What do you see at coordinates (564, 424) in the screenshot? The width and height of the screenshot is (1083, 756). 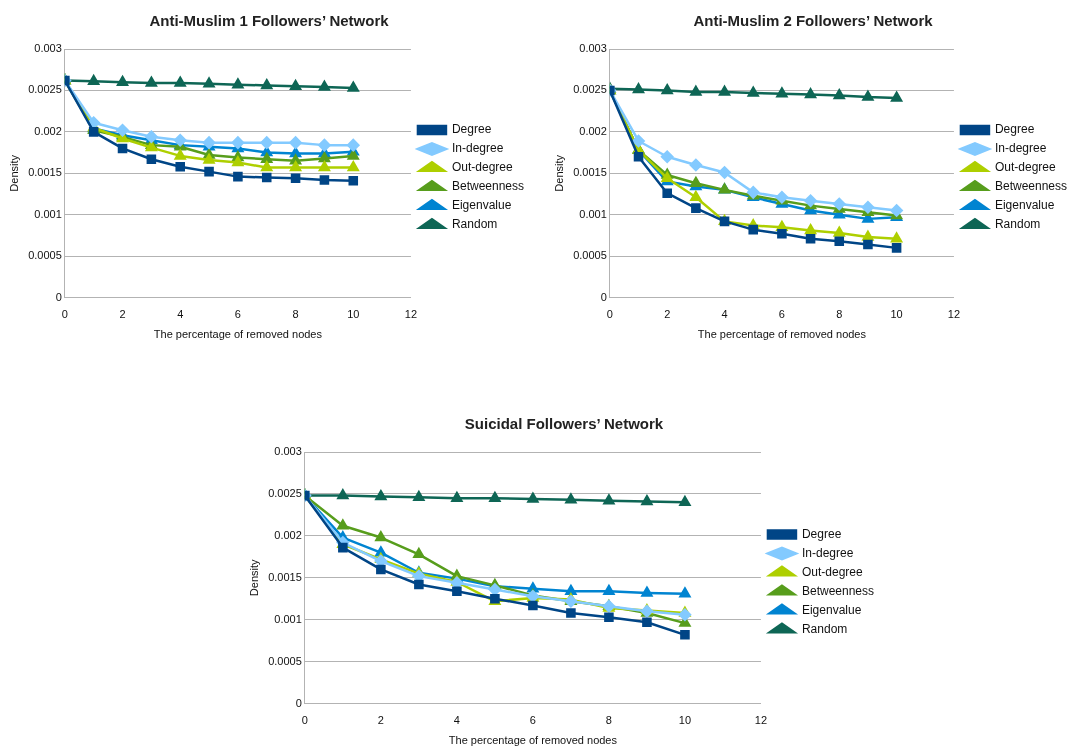 I see `chart-title: Suicidal Followers’ Network` at bounding box center [564, 424].